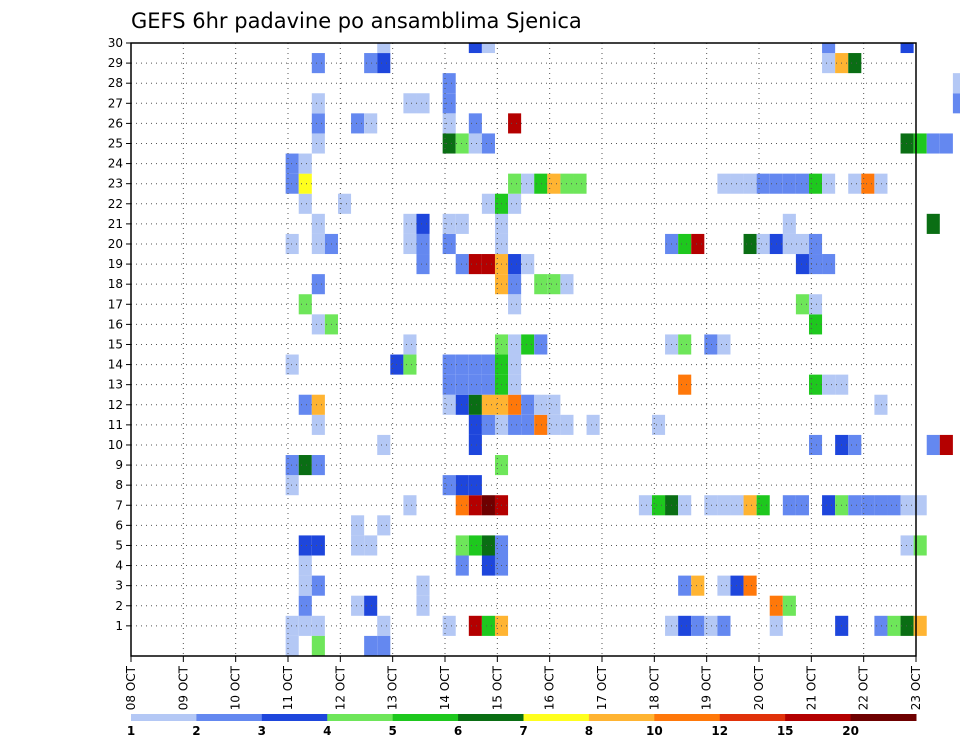 The image size is (960, 742). Describe the element at coordinates (119, 485) in the screenshot. I see `y-tick-label: 8` at that location.